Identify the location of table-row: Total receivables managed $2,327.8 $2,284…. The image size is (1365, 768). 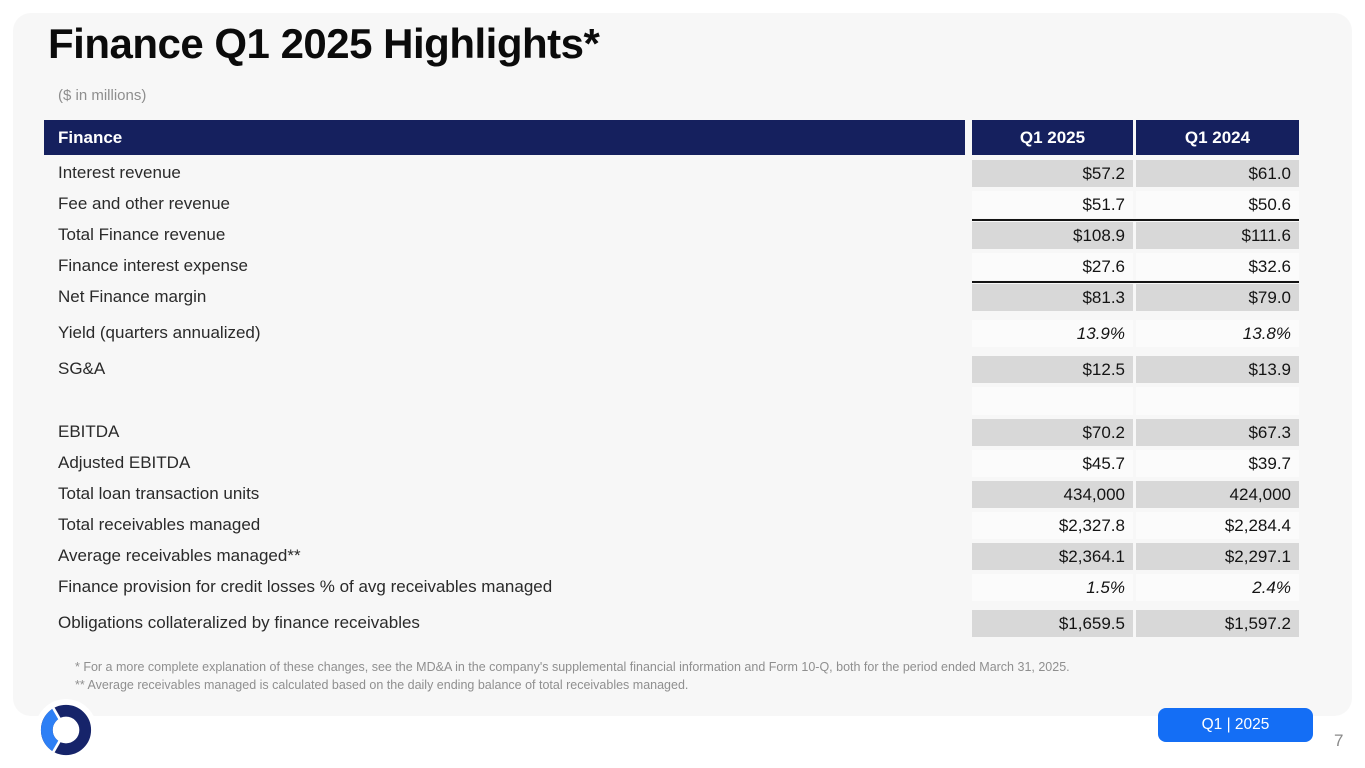
(671, 524).